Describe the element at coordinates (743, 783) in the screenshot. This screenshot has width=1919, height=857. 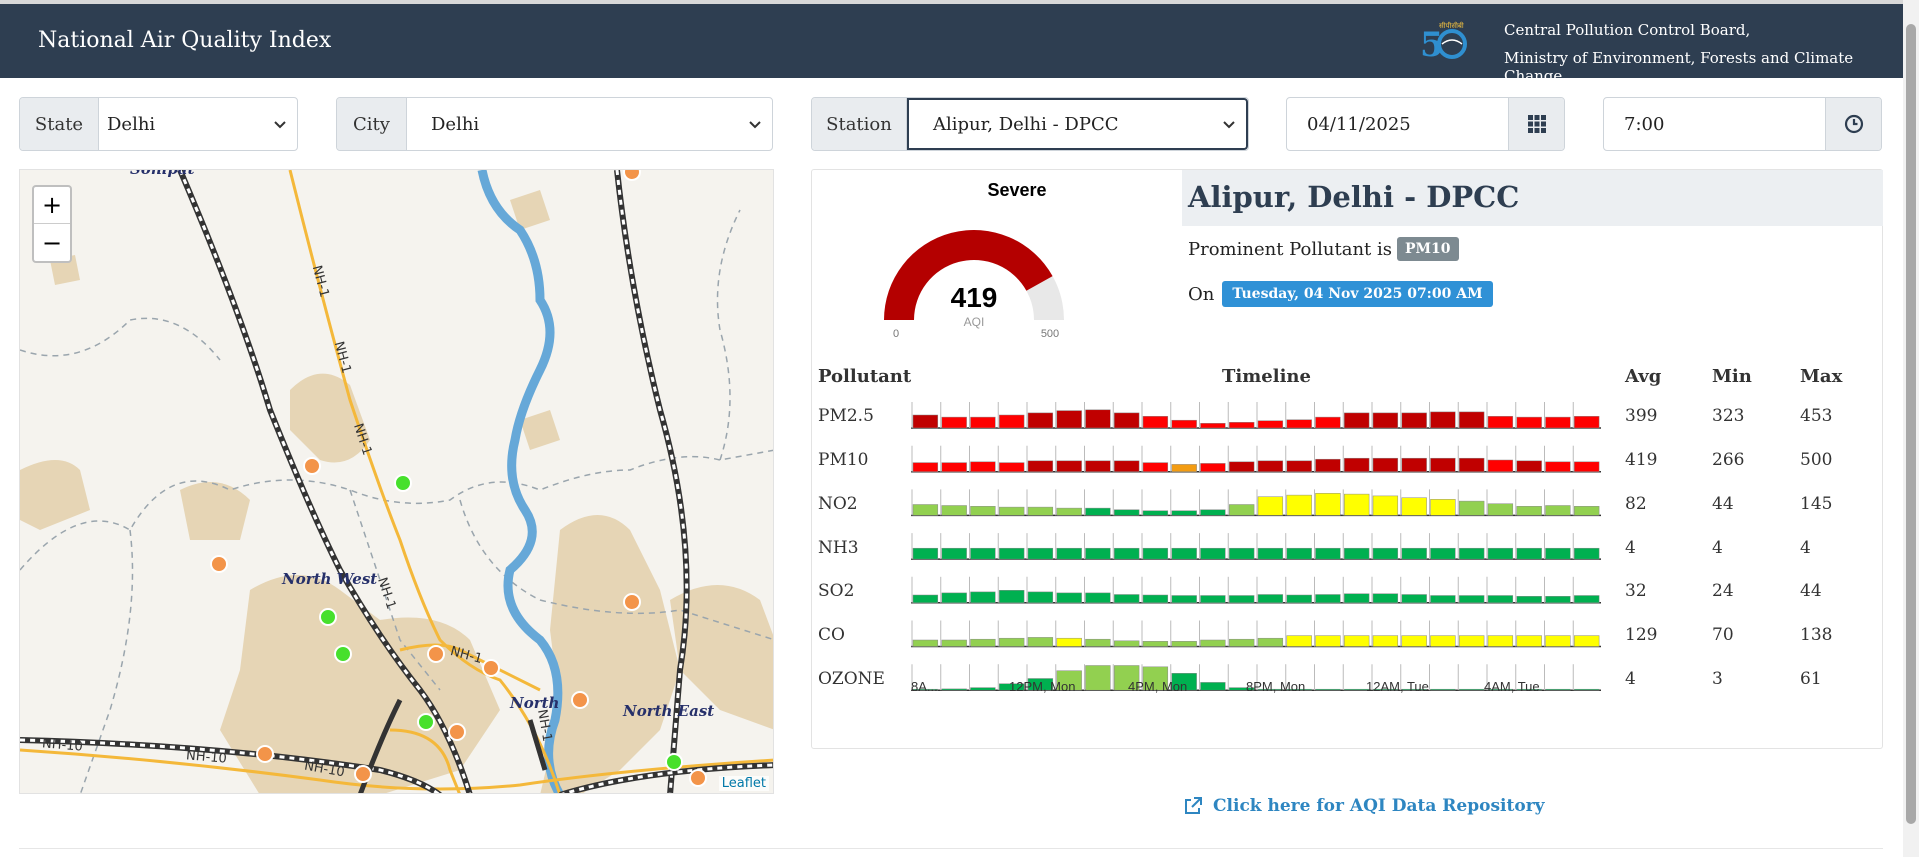
I see `leaflet-attribution-link: Leaflet` at that location.